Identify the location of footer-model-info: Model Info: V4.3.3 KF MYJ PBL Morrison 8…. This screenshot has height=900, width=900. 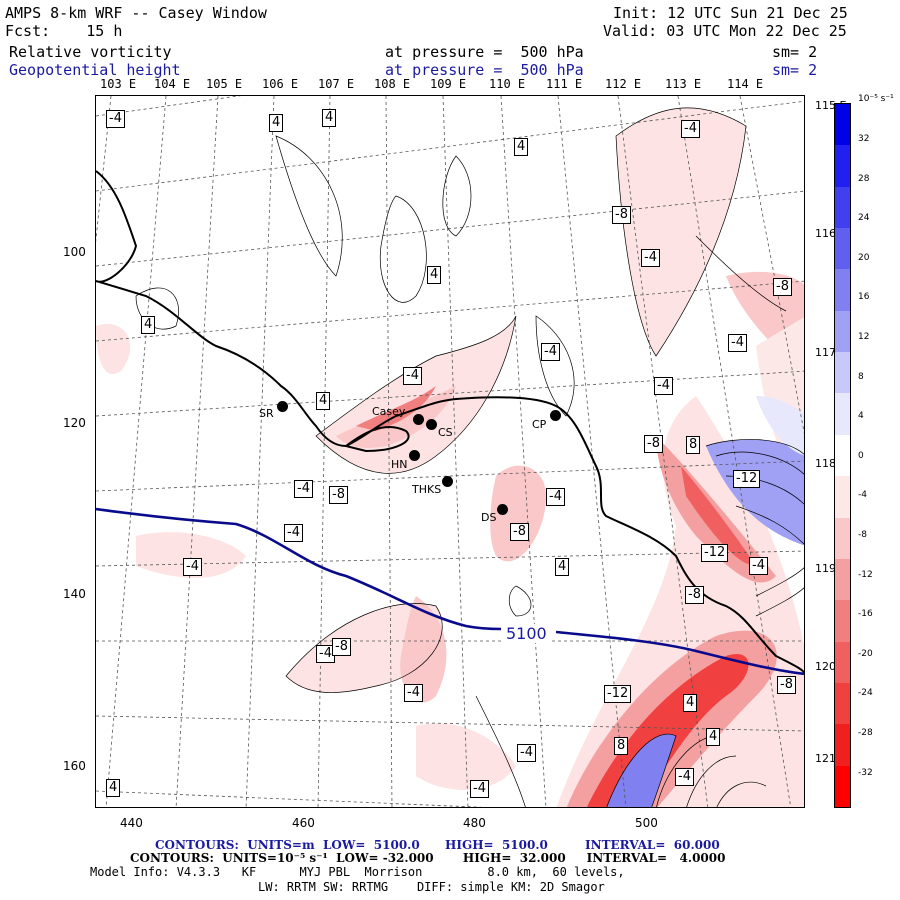
(357, 872).